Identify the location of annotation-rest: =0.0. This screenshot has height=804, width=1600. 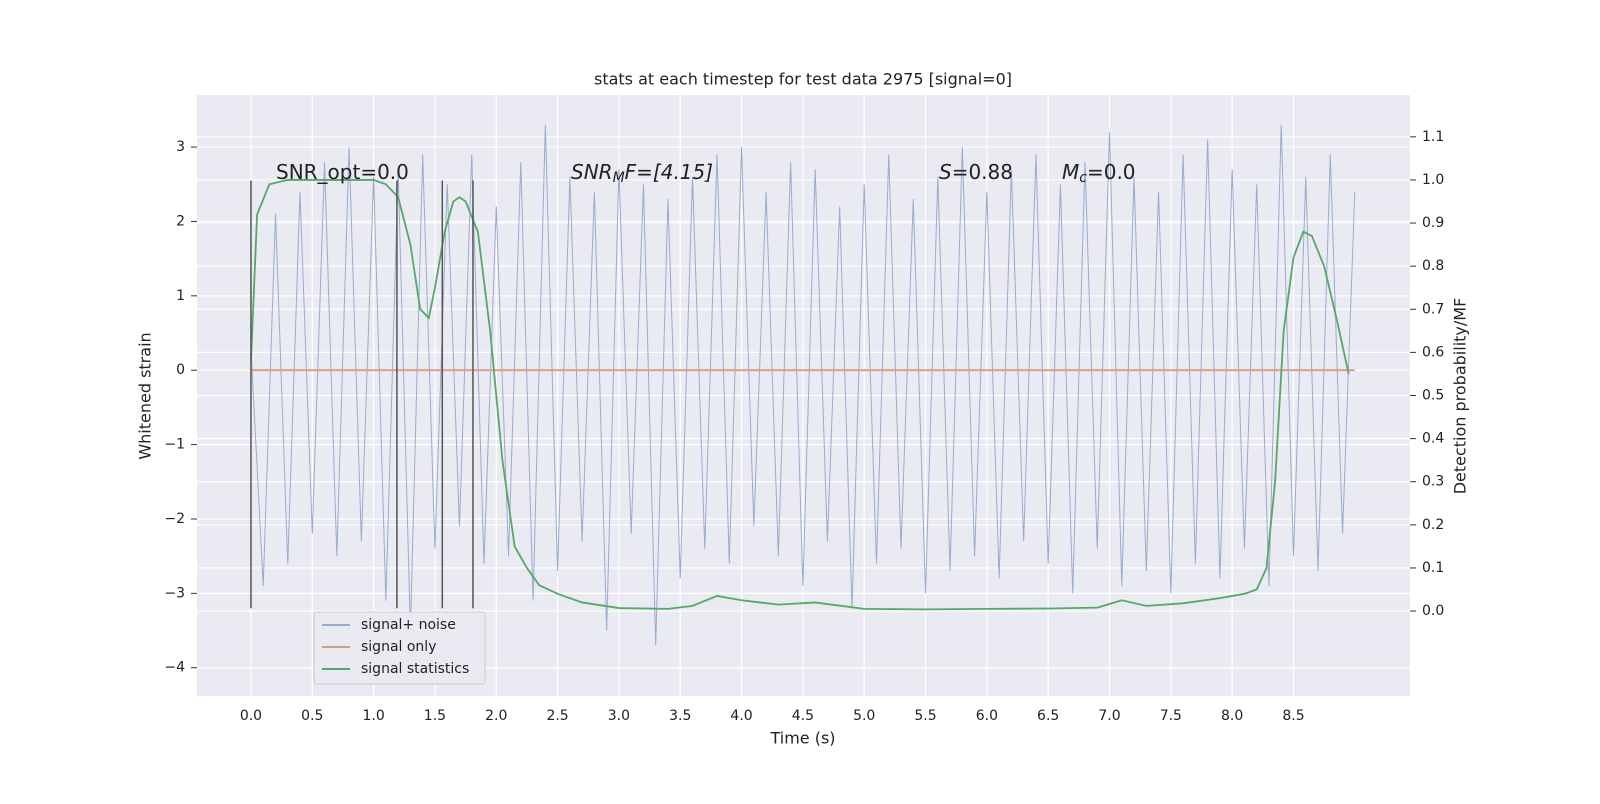
(1111, 172).